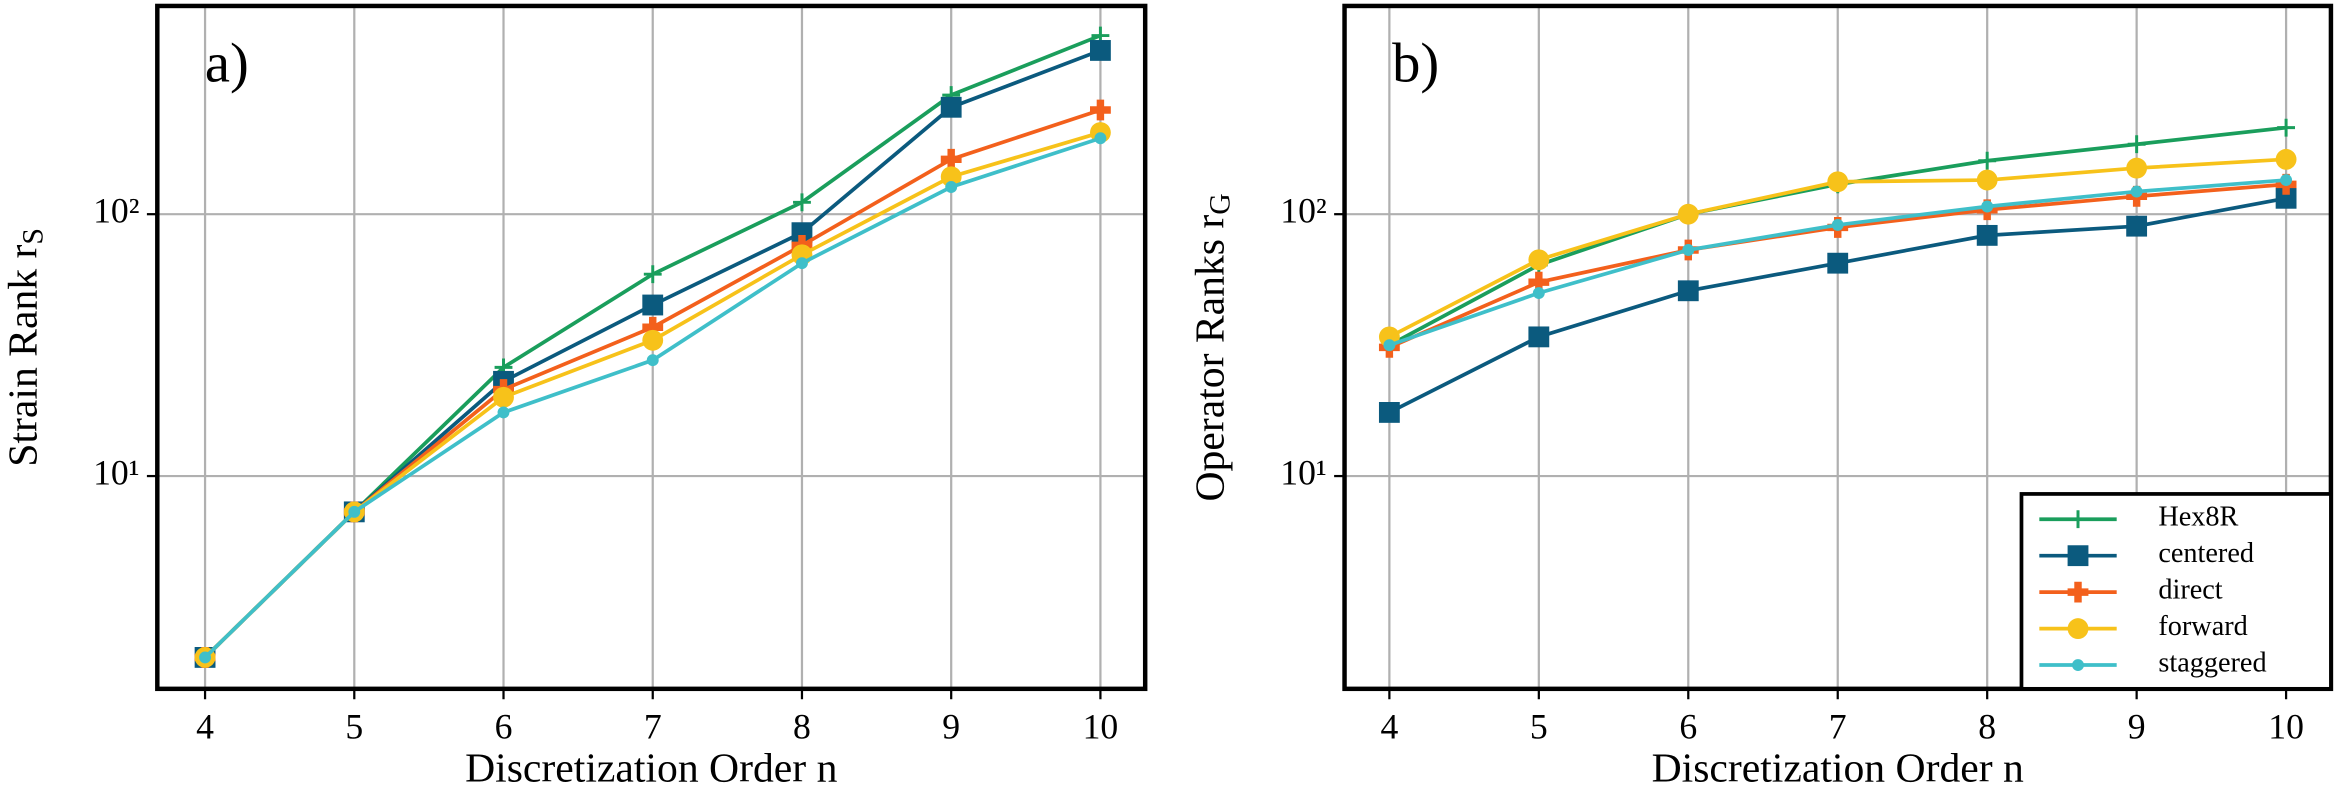 This screenshot has height=790, width=2335. What do you see at coordinates (23, 356) in the screenshot?
I see `y-axis-label-main: Strain Rank r` at bounding box center [23, 356].